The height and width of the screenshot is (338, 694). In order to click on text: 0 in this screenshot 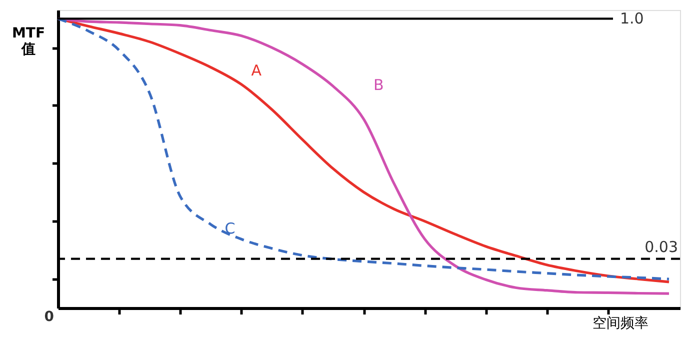, I will do `click(49, 317)`.